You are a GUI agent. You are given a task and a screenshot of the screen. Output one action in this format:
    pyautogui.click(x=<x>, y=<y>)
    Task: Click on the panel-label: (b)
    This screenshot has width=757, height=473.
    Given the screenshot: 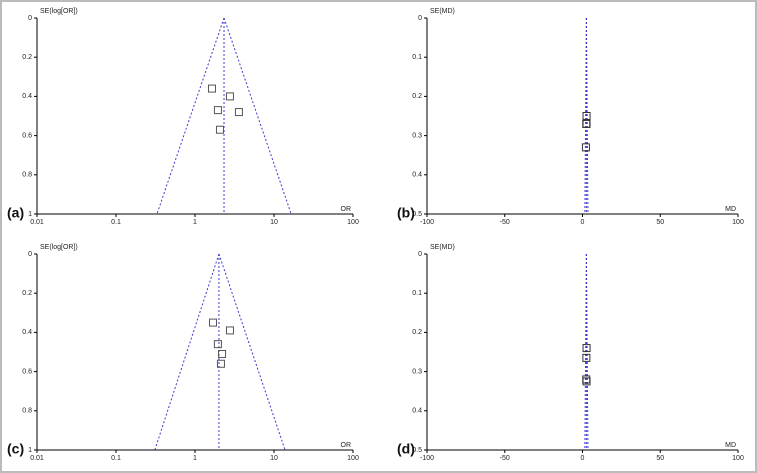 What is the action you would take?
    pyautogui.click(x=406, y=213)
    